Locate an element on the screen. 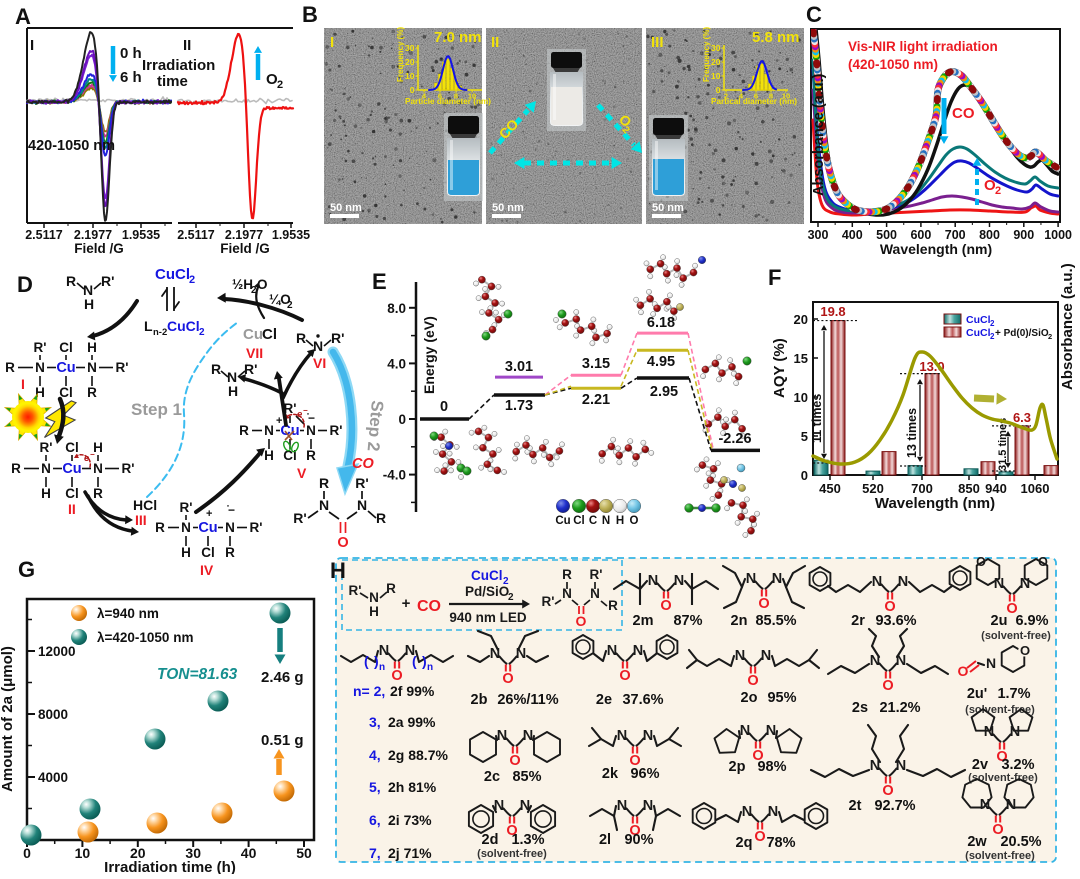 The height and width of the screenshot is (879, 1080). svg-text: 1.3% is located at coordinates (527, 840).